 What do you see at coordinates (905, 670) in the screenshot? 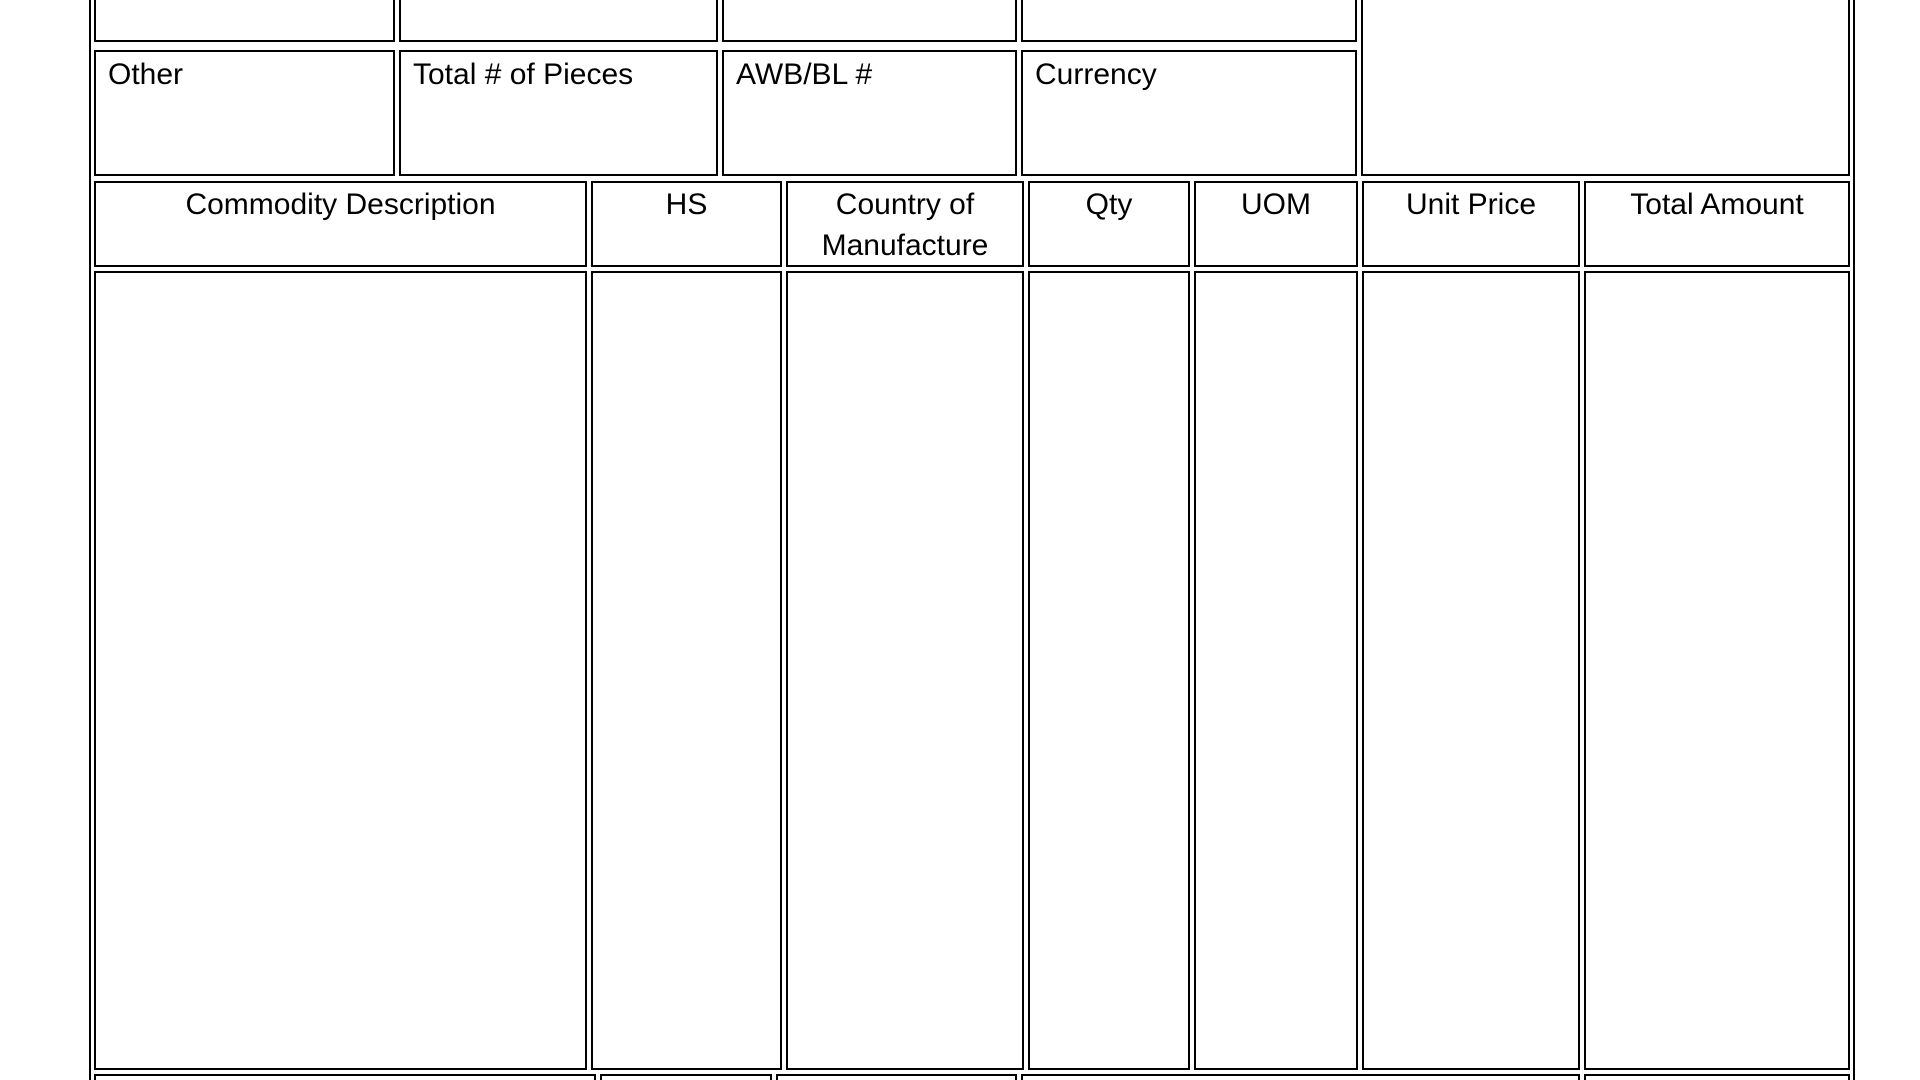
I see `body-country-of-manufacture-cell` at bounding box center [905, 670].